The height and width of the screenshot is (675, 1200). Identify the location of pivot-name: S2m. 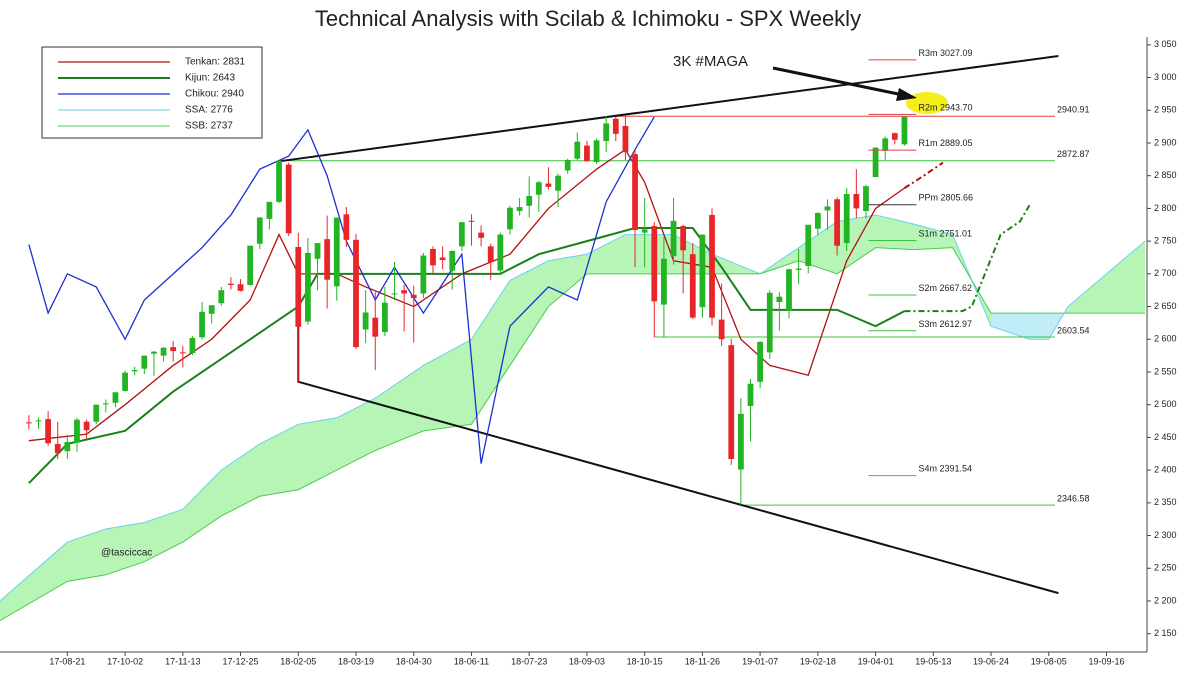
(927, 288).